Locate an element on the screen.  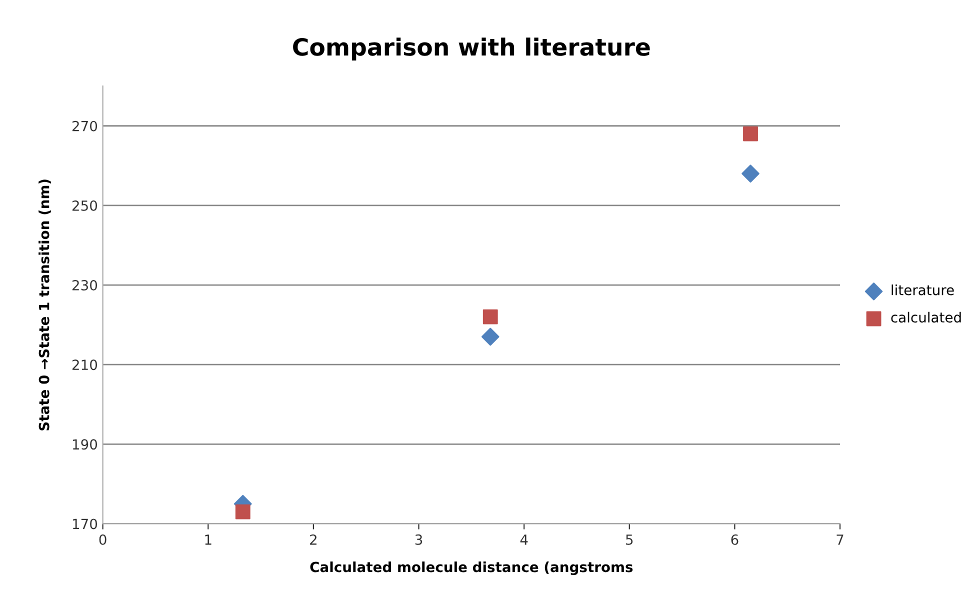
x-axis-title: Calculated molecule distance (angstroms is located at coordinates (471, 568).